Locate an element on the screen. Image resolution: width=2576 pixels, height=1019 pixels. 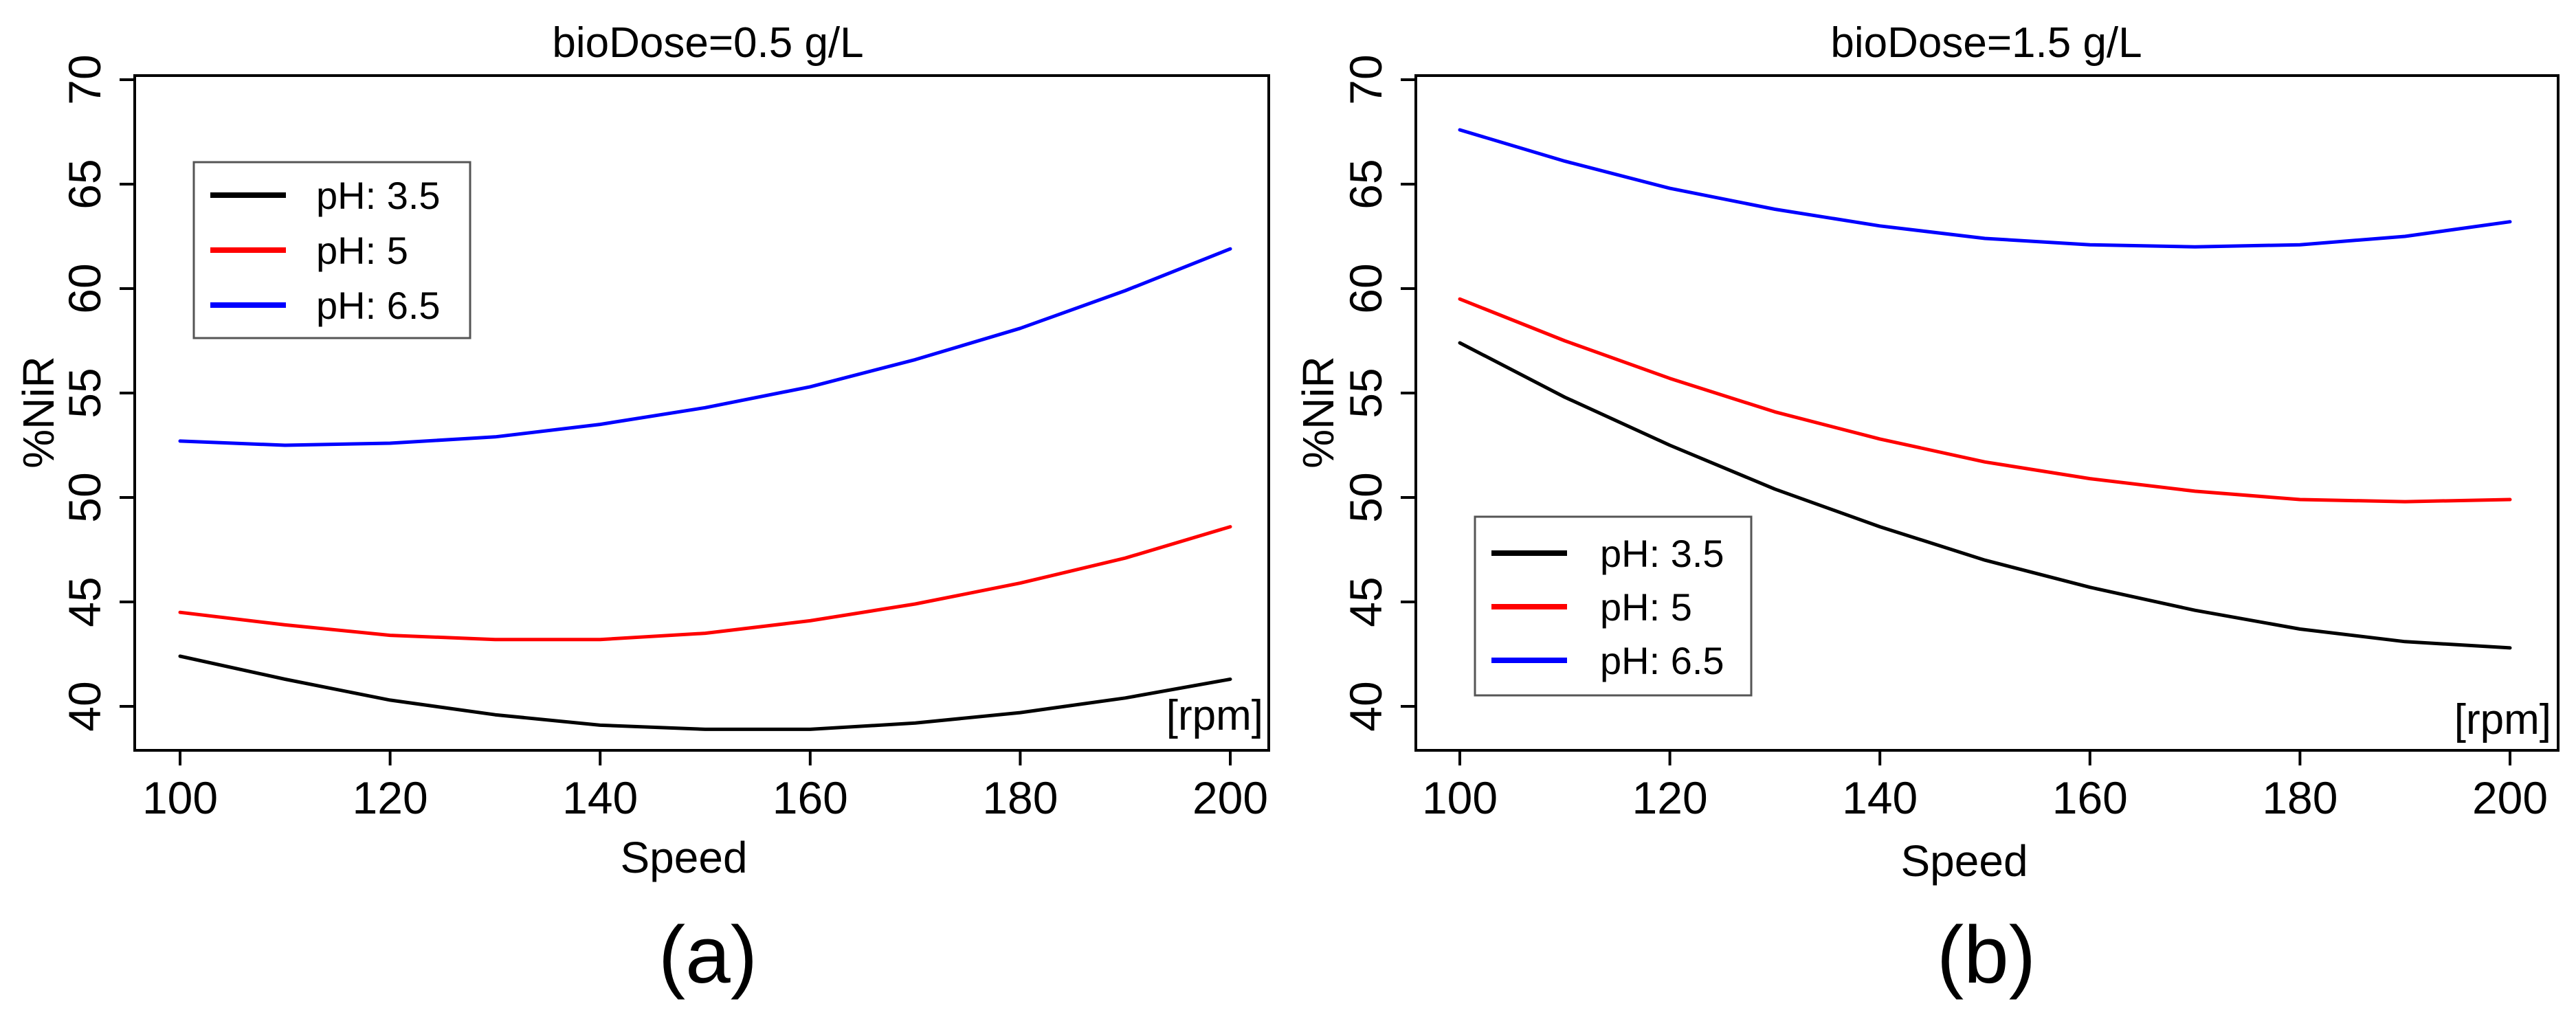
panel-b-x-tick-label: 160 is located at coordinates (2090, 797).